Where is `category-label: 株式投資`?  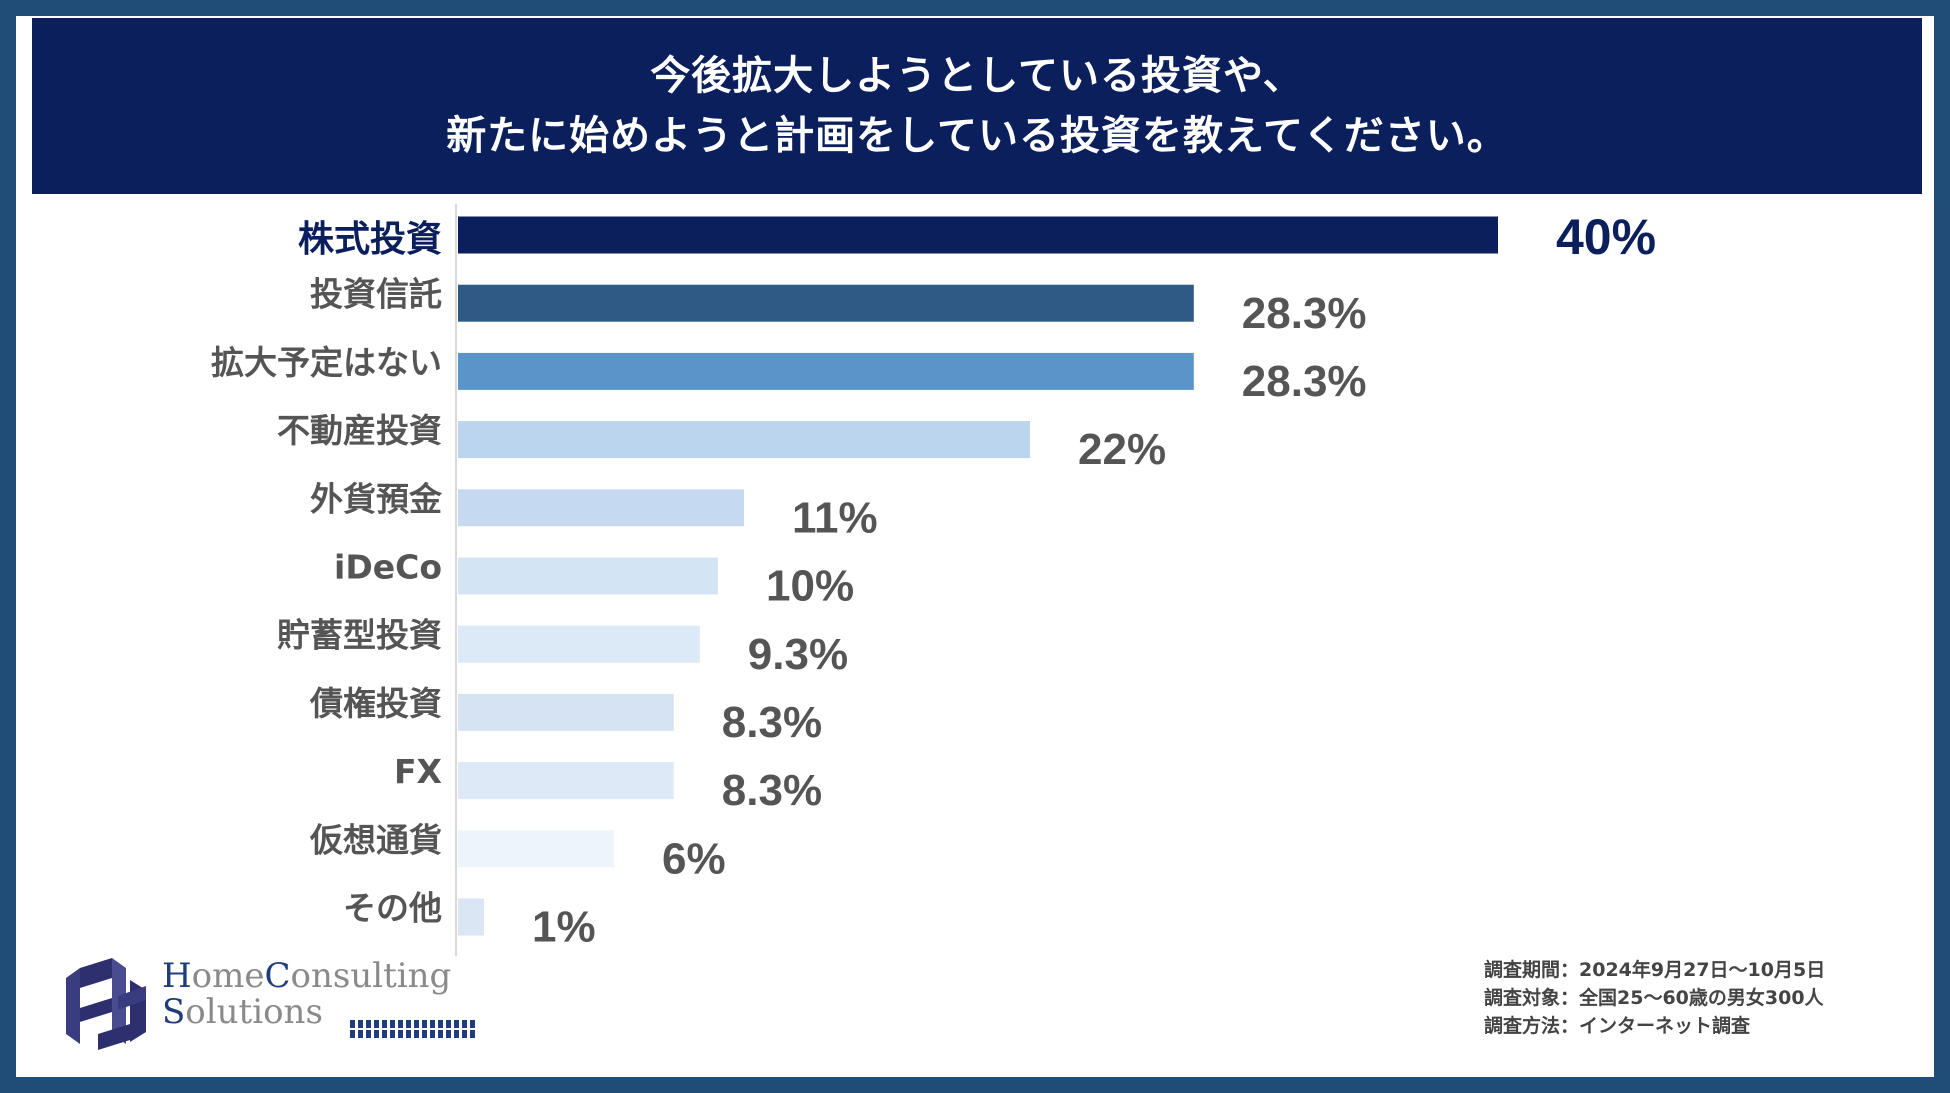
category-label: 株式投資 is located at coordinates (370, 239).